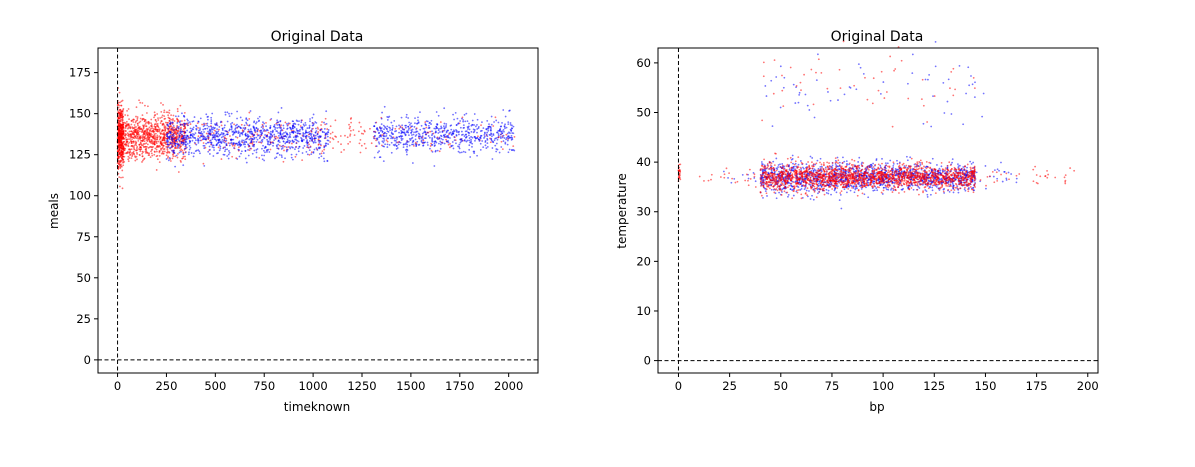 The image size is (1195, 467). I want to click on x-tick-label: 1750, so click(459, 386).